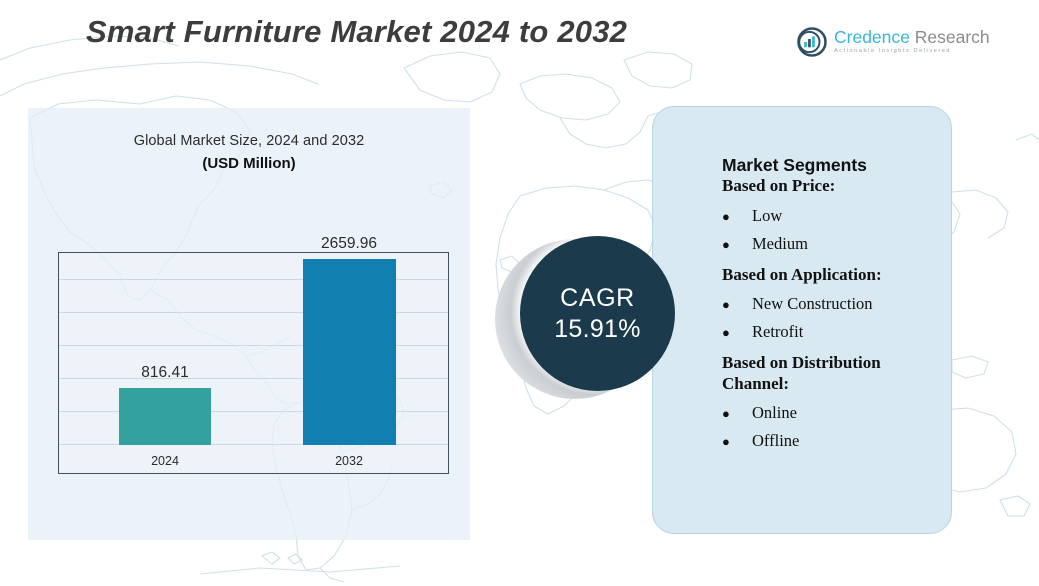  I want to click on segment-list-item: ● Medium, so click(829, 243).